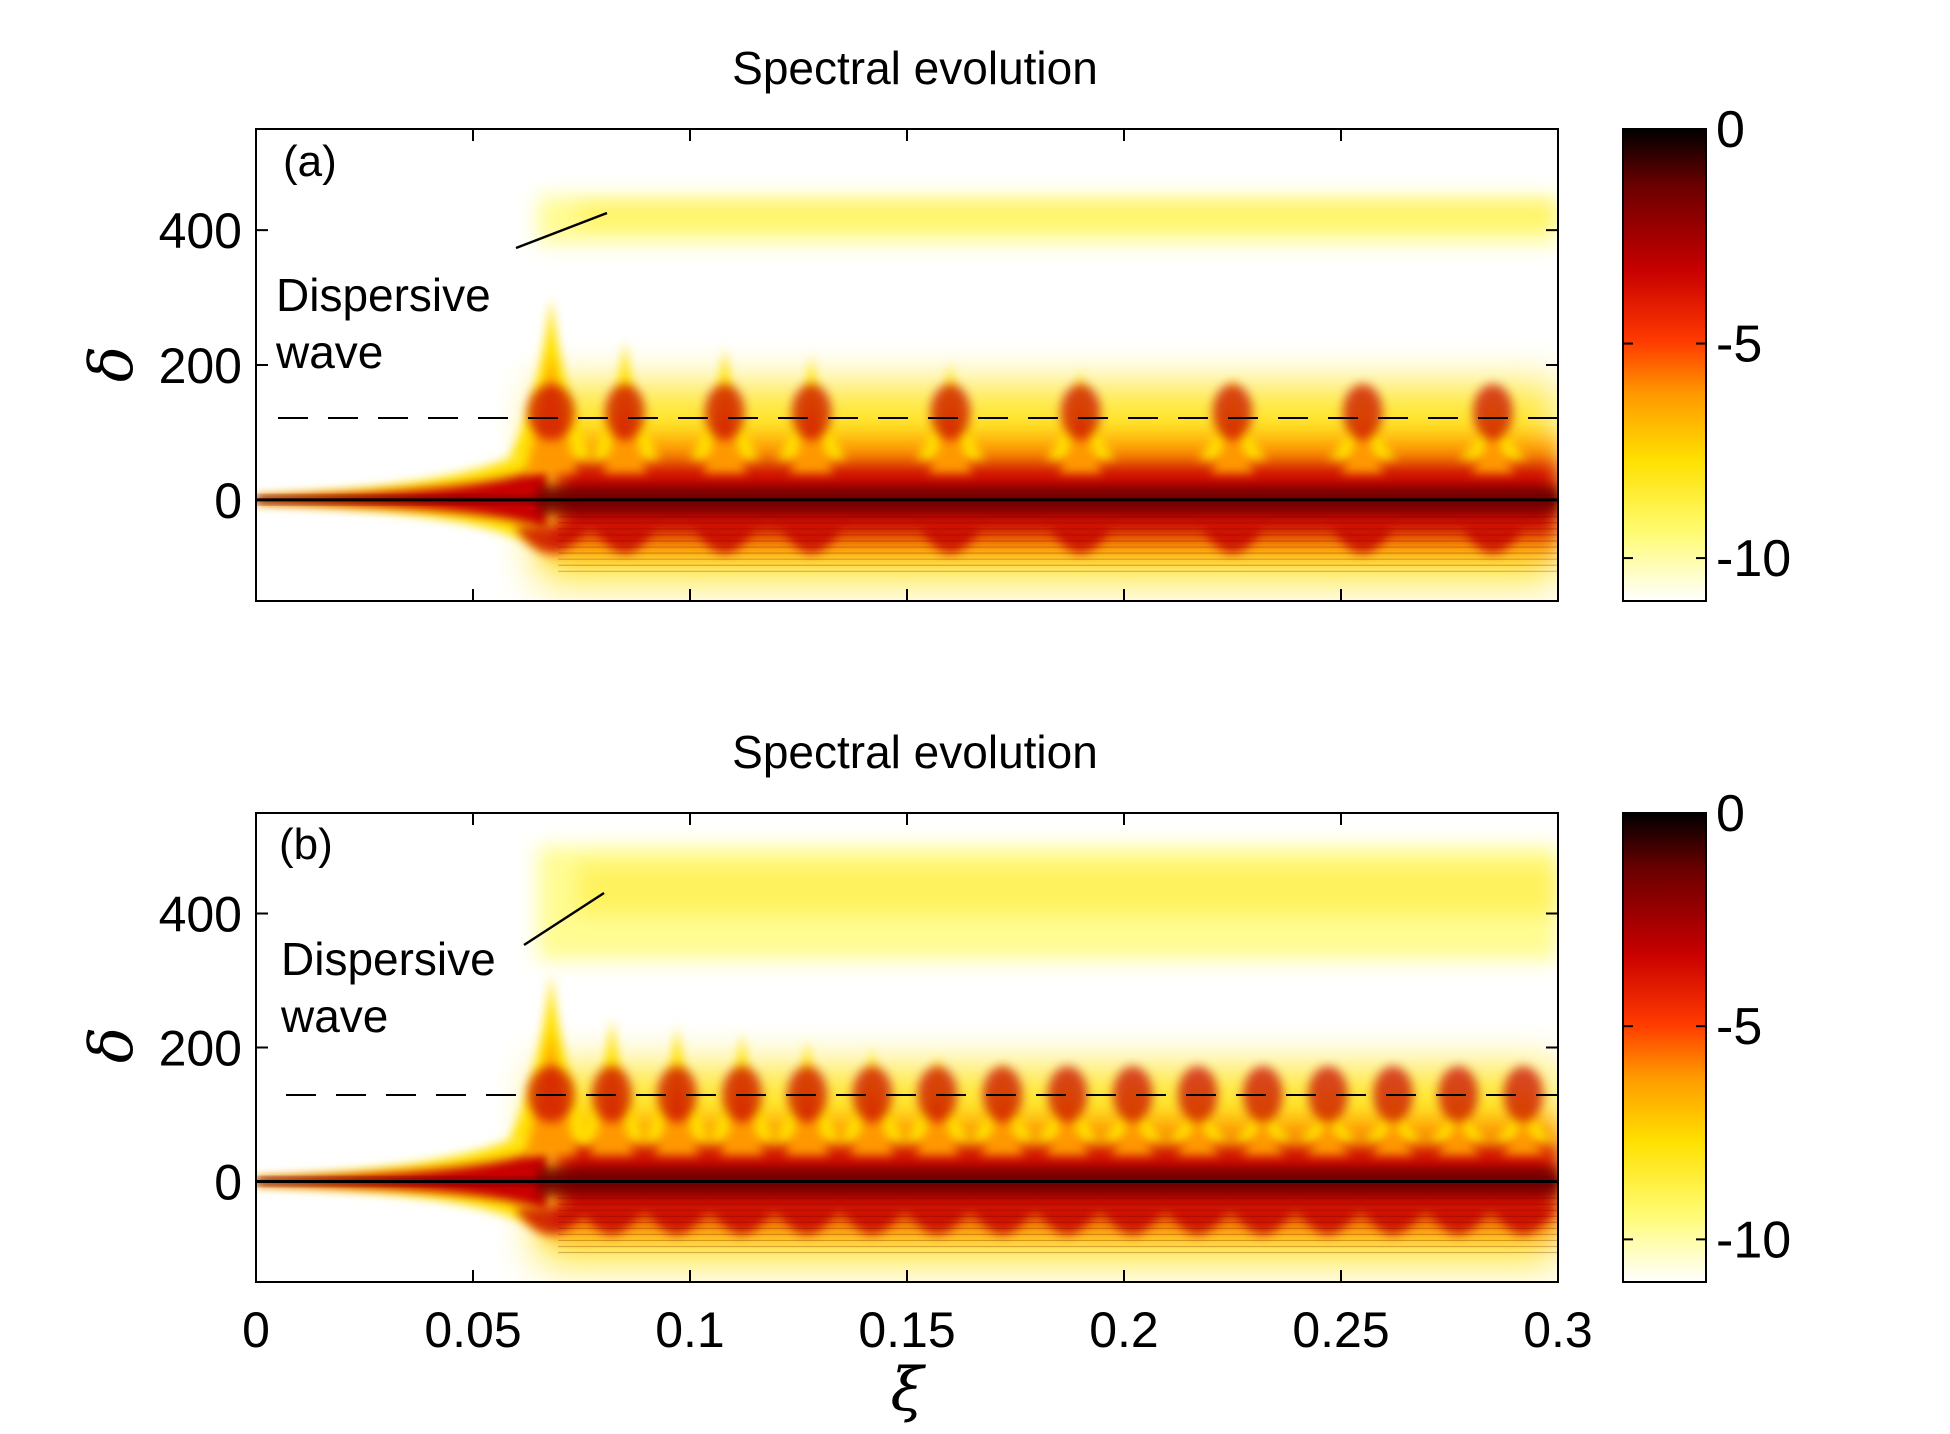 Image resolution: width=1950 pixels, height=1434 pixels. What do you see at coordinates (690, 1330) in the screenshot?
I see `x-tick-label: 0.1` at bounding box center [690, 1330].